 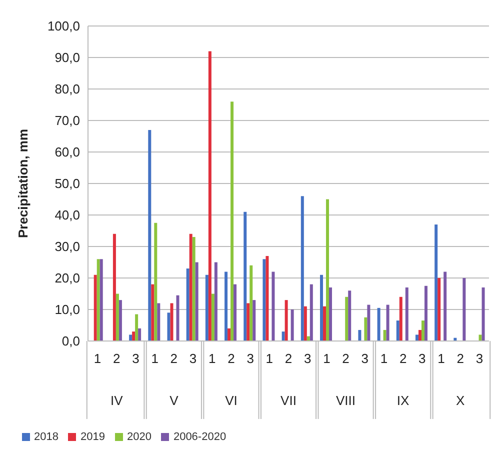 I want to click on text: IX, so click(x=403, y=400).